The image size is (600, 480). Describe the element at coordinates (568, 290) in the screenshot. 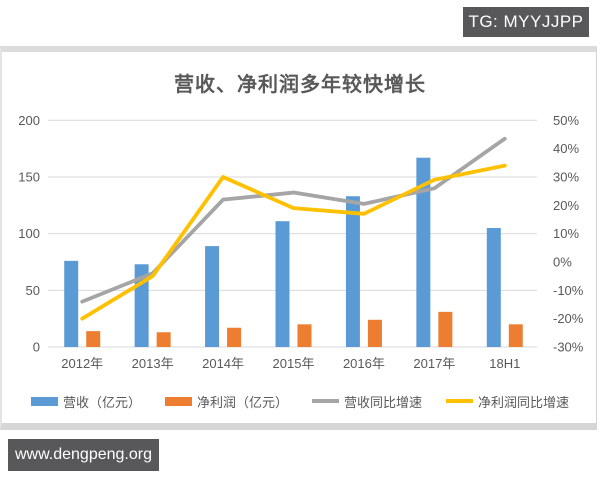

I see `right-axis-tick--10%: -10%` at that location.